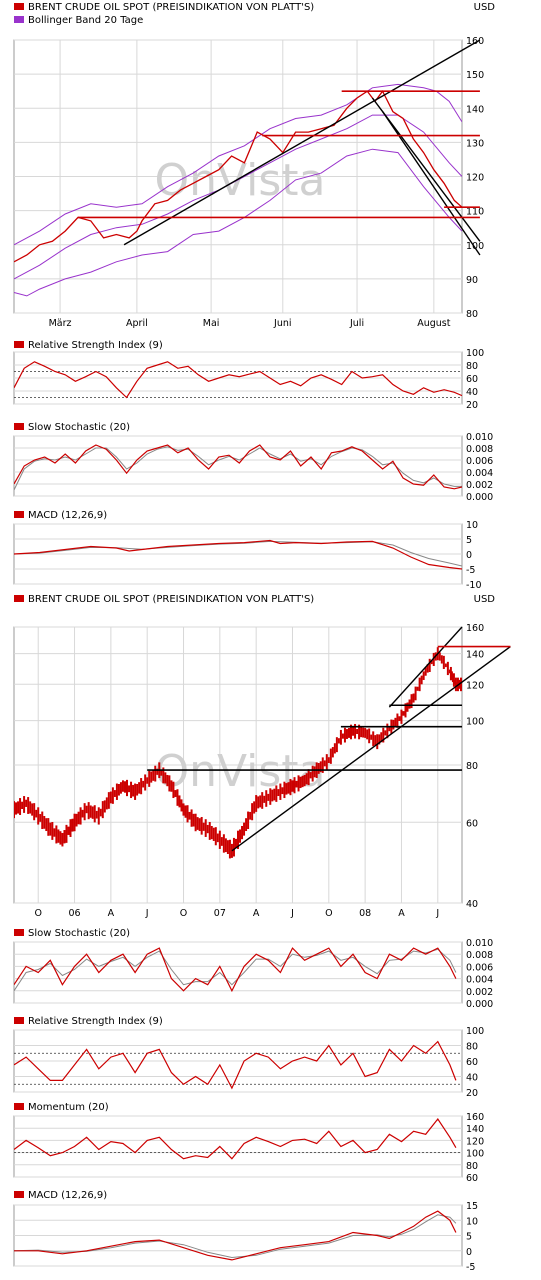 This screenshot has height=1280, width=541. I want to click on bollinger-upper-line, so click(238, 164).